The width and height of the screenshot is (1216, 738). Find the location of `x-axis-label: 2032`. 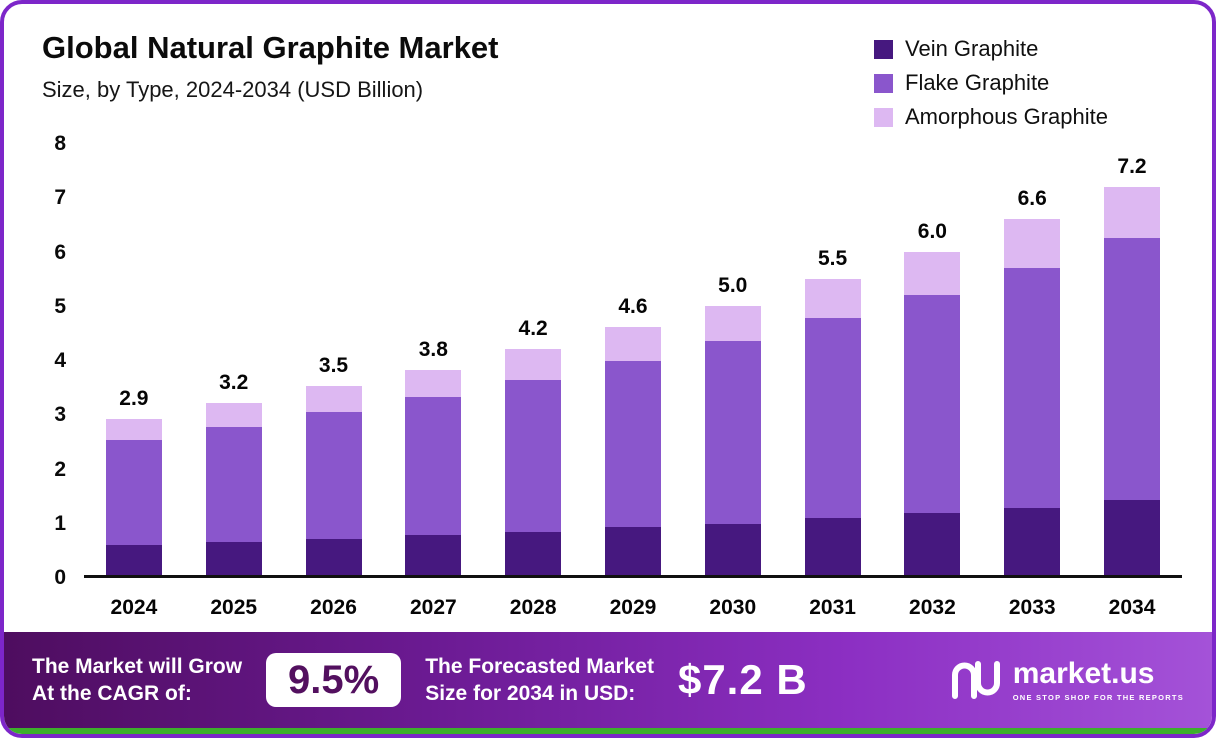

x-axis-label: 2032 is located at coordinates (932, 607).